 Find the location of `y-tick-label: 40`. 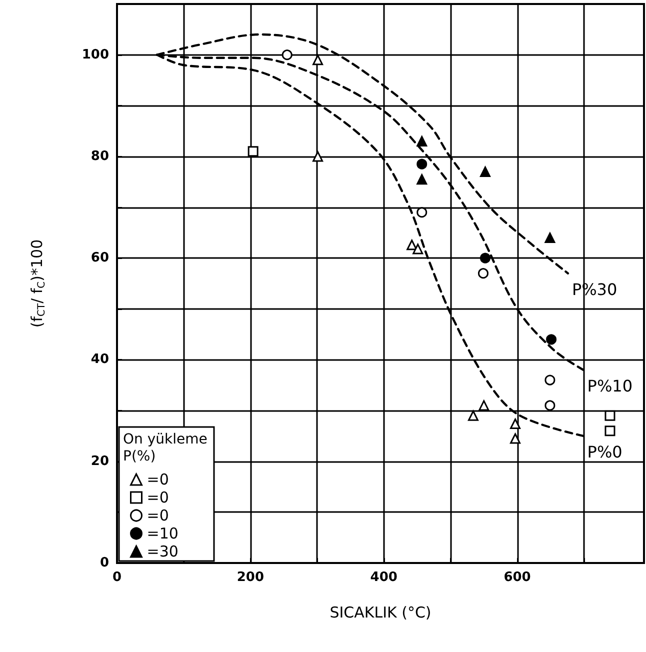

y-tick-label: 40 is located at coordinates (99, 360).